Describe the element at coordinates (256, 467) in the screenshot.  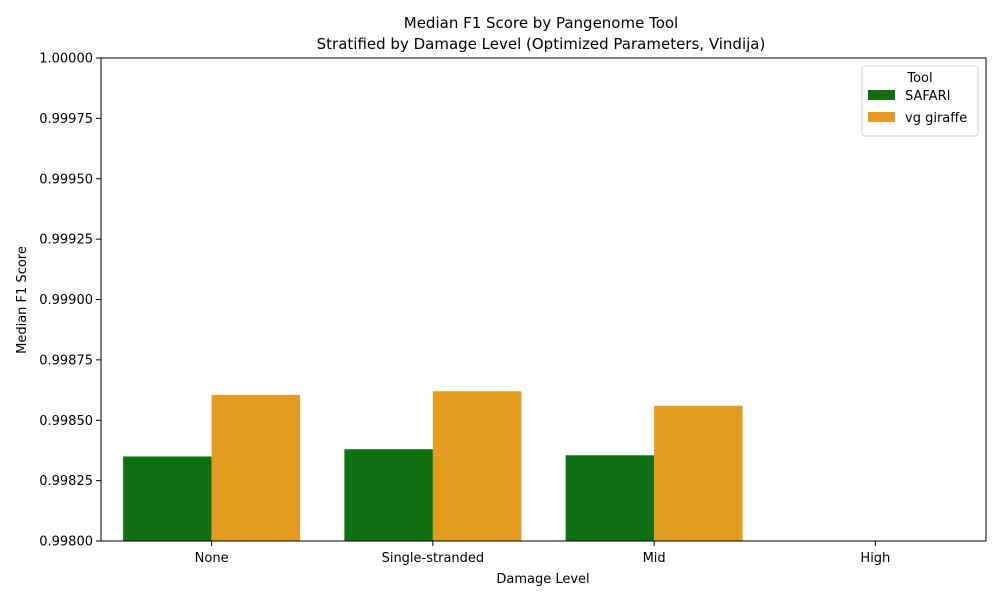
I see `bar-vg-giraffe-none` at that location.